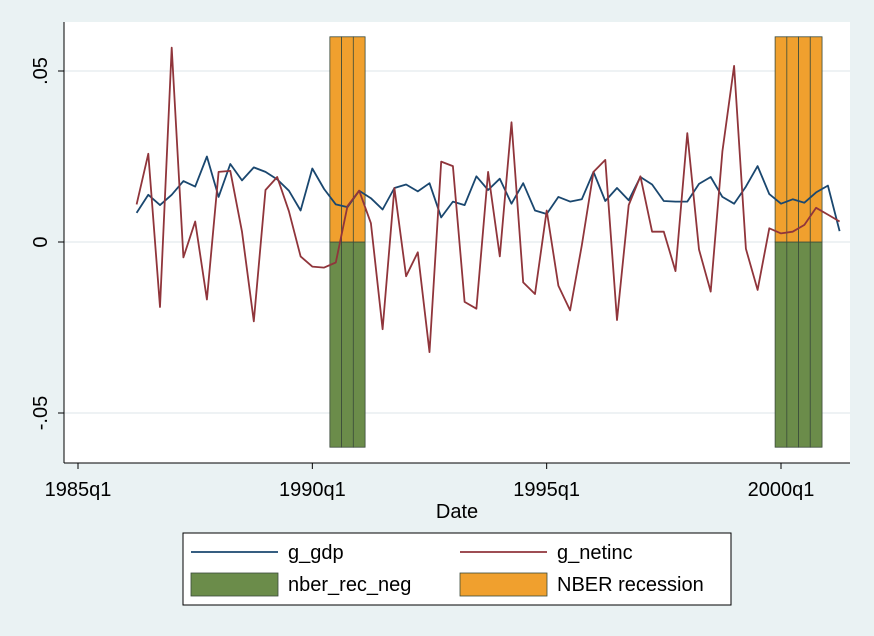 This screenshot has height=636, width=874. What do you see at coordinates (595, 553) in the screenshot?
I see `legend-label-g_netinc: g_netinc` at bounding box center [595, 553].